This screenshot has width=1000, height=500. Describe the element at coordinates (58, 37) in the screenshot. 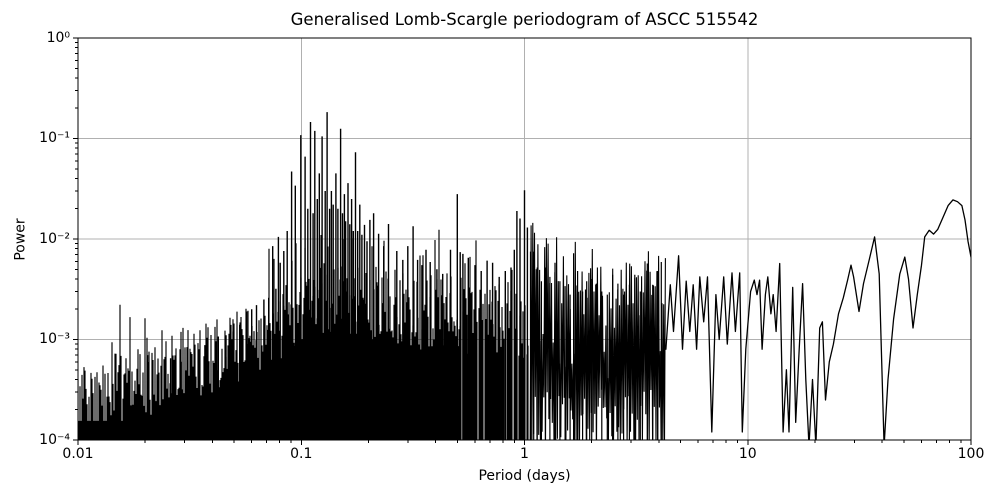

I see `y-tick-label-10⁰: 10⁰` at that location.